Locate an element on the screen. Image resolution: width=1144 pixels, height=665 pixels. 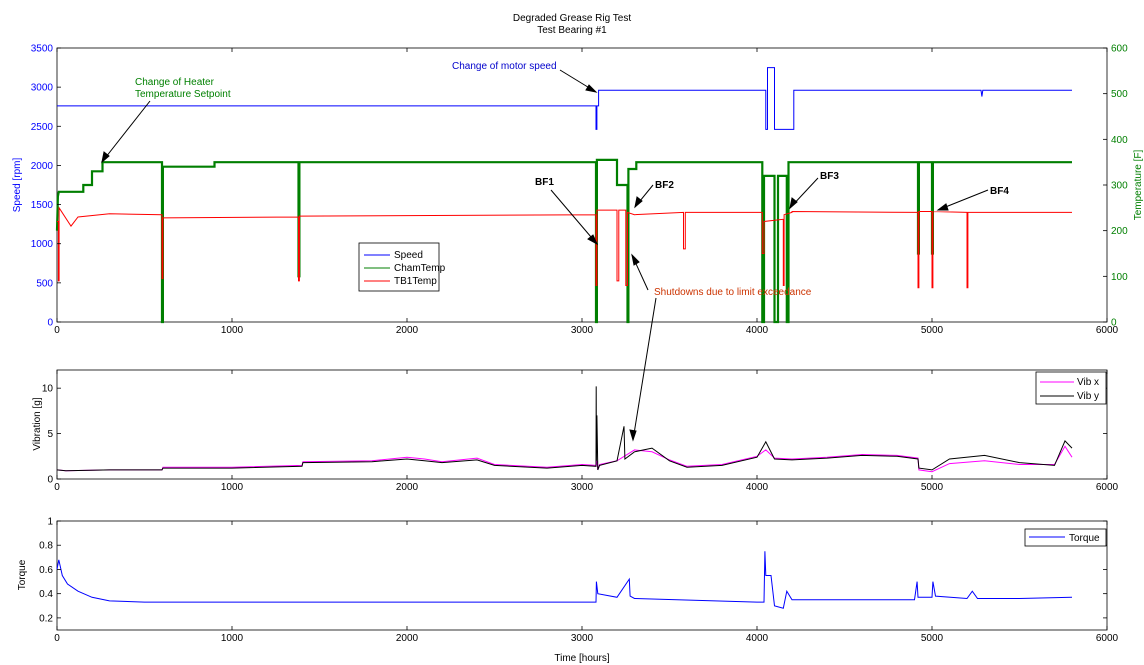
panel2-legend: Vib x Vib y is located at coordinates (1071, 388).